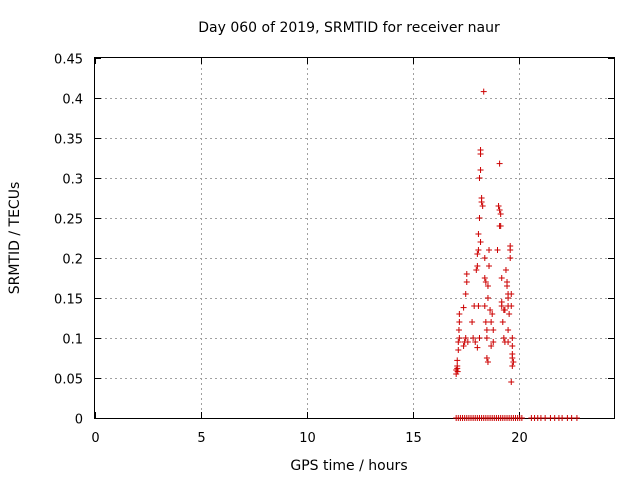  I want to click on x-tick-label: 5, so click(201, 438).